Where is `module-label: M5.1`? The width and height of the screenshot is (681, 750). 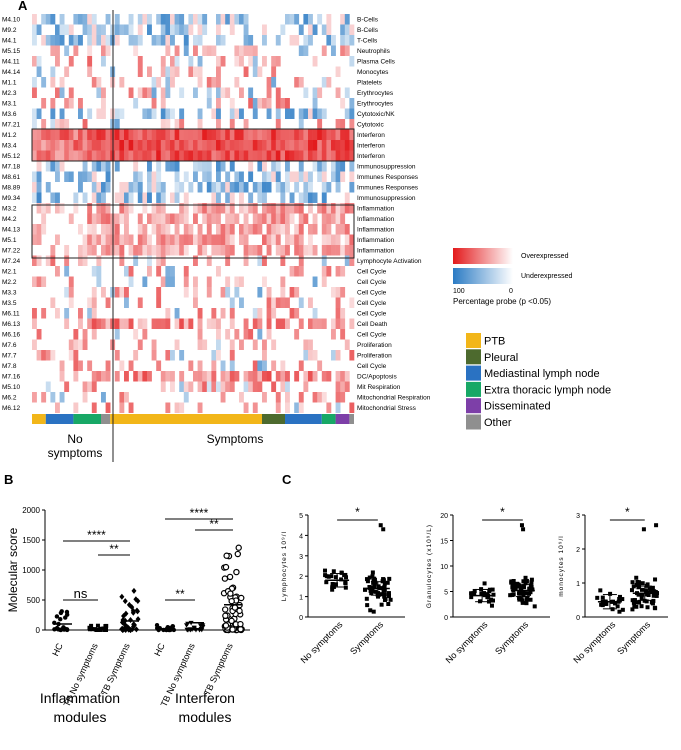 module-label: M5.1 is located at coordinates (9, 240).